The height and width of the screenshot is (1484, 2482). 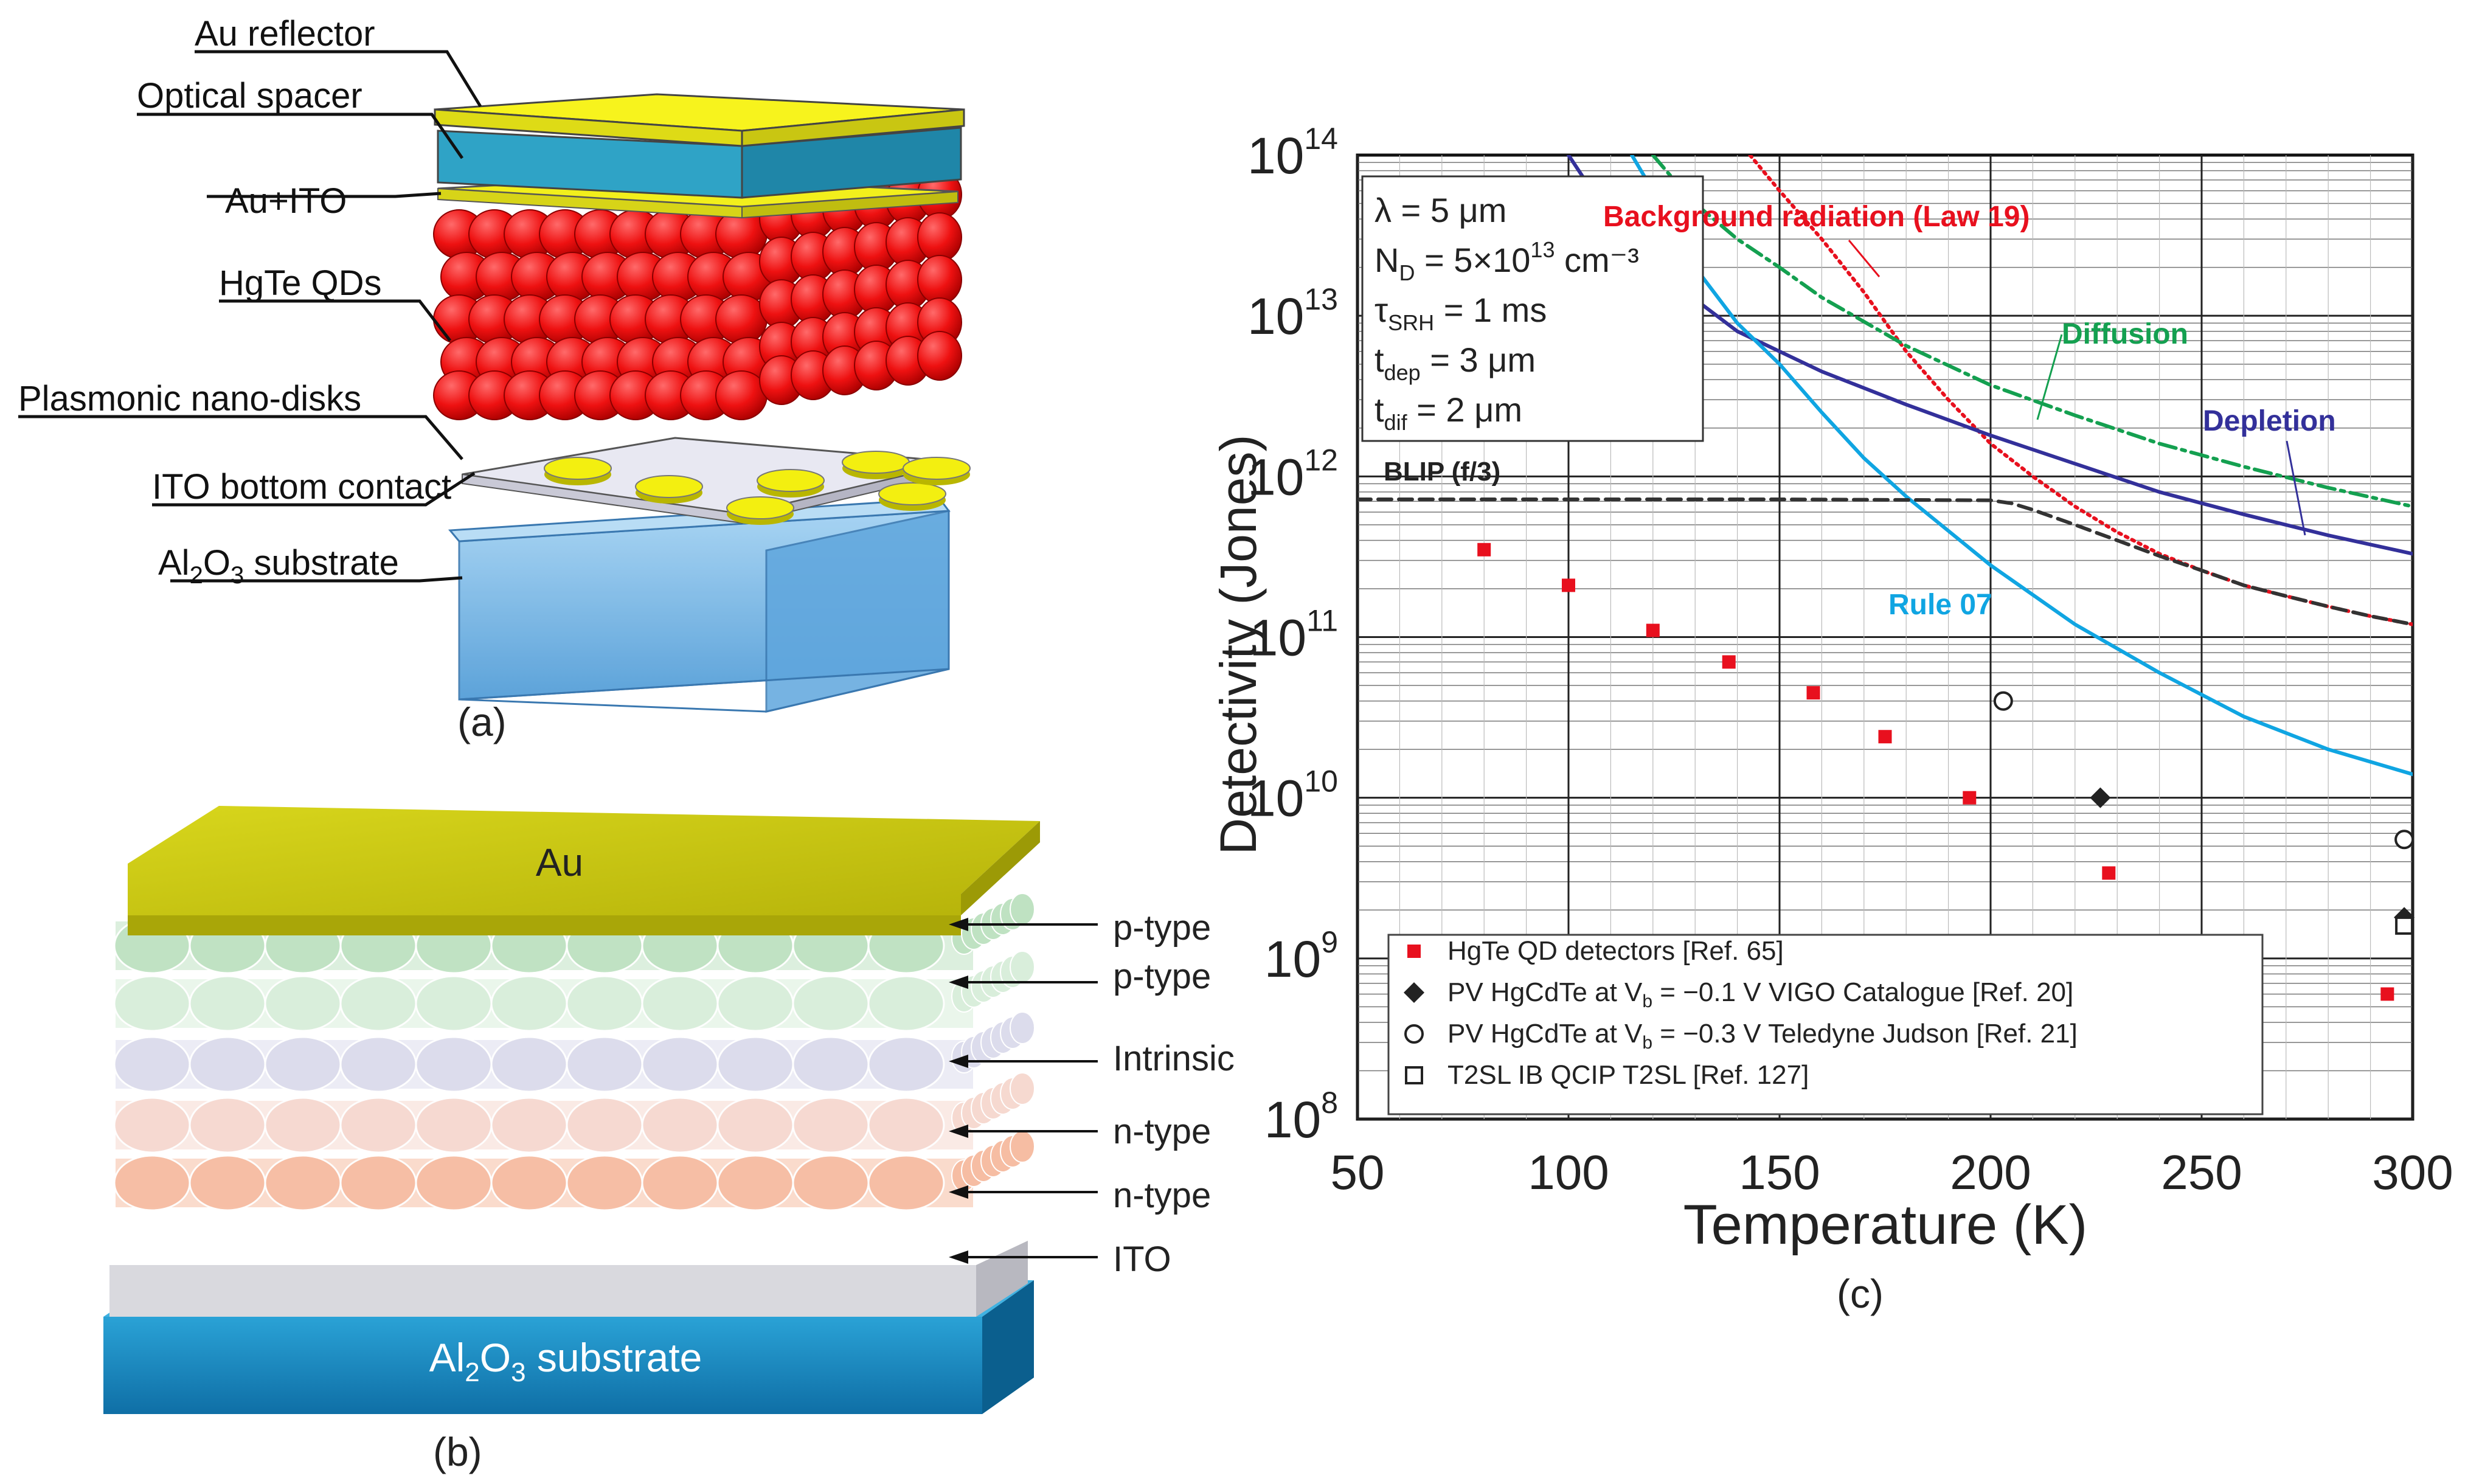 What do you see at coordinates (1885, 562) in the screenshot?
I see `curve-blip-f-3-` at bounding box center [1885, 562].